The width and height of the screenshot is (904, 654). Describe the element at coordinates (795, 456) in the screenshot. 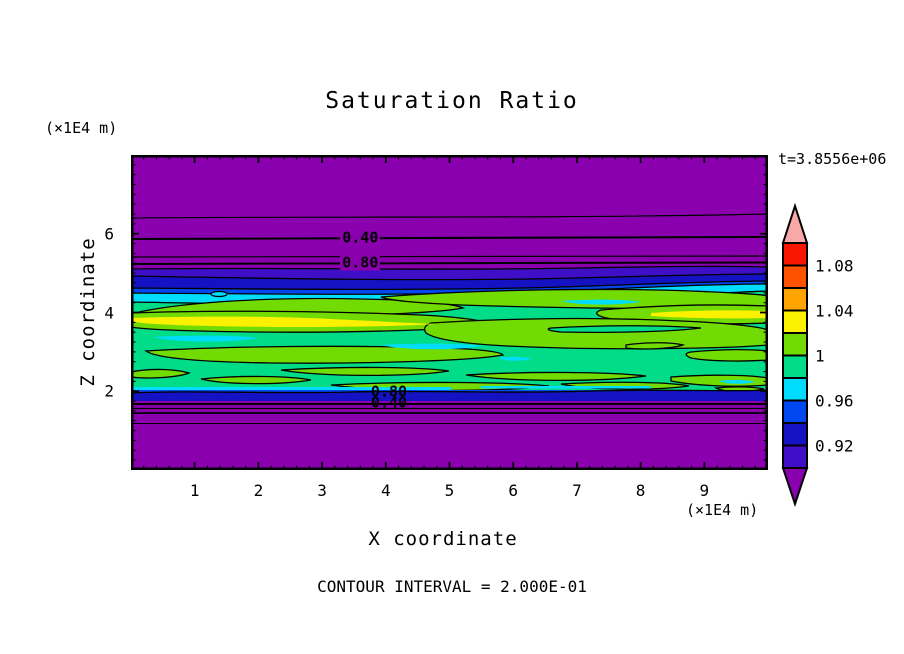

I see `colorbar-box-indigo` at that location.